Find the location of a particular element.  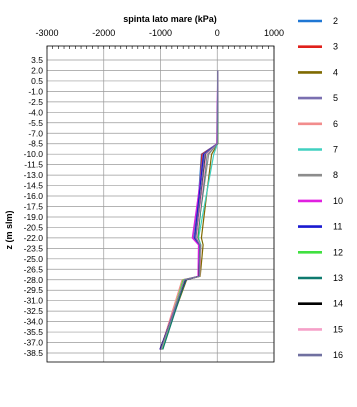

y-tick-label: -25.0 is located at coordinates (34, 259).